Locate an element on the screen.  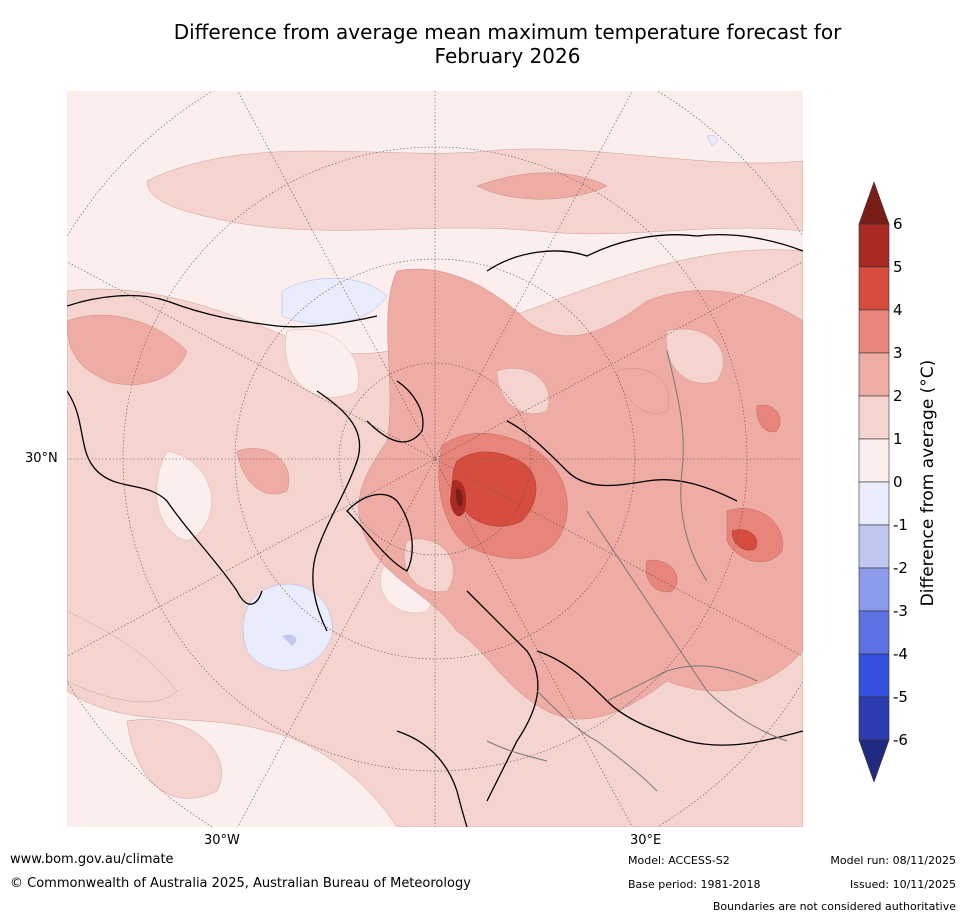
title-line-2: February 2026 is located at coordinates (507, 56).